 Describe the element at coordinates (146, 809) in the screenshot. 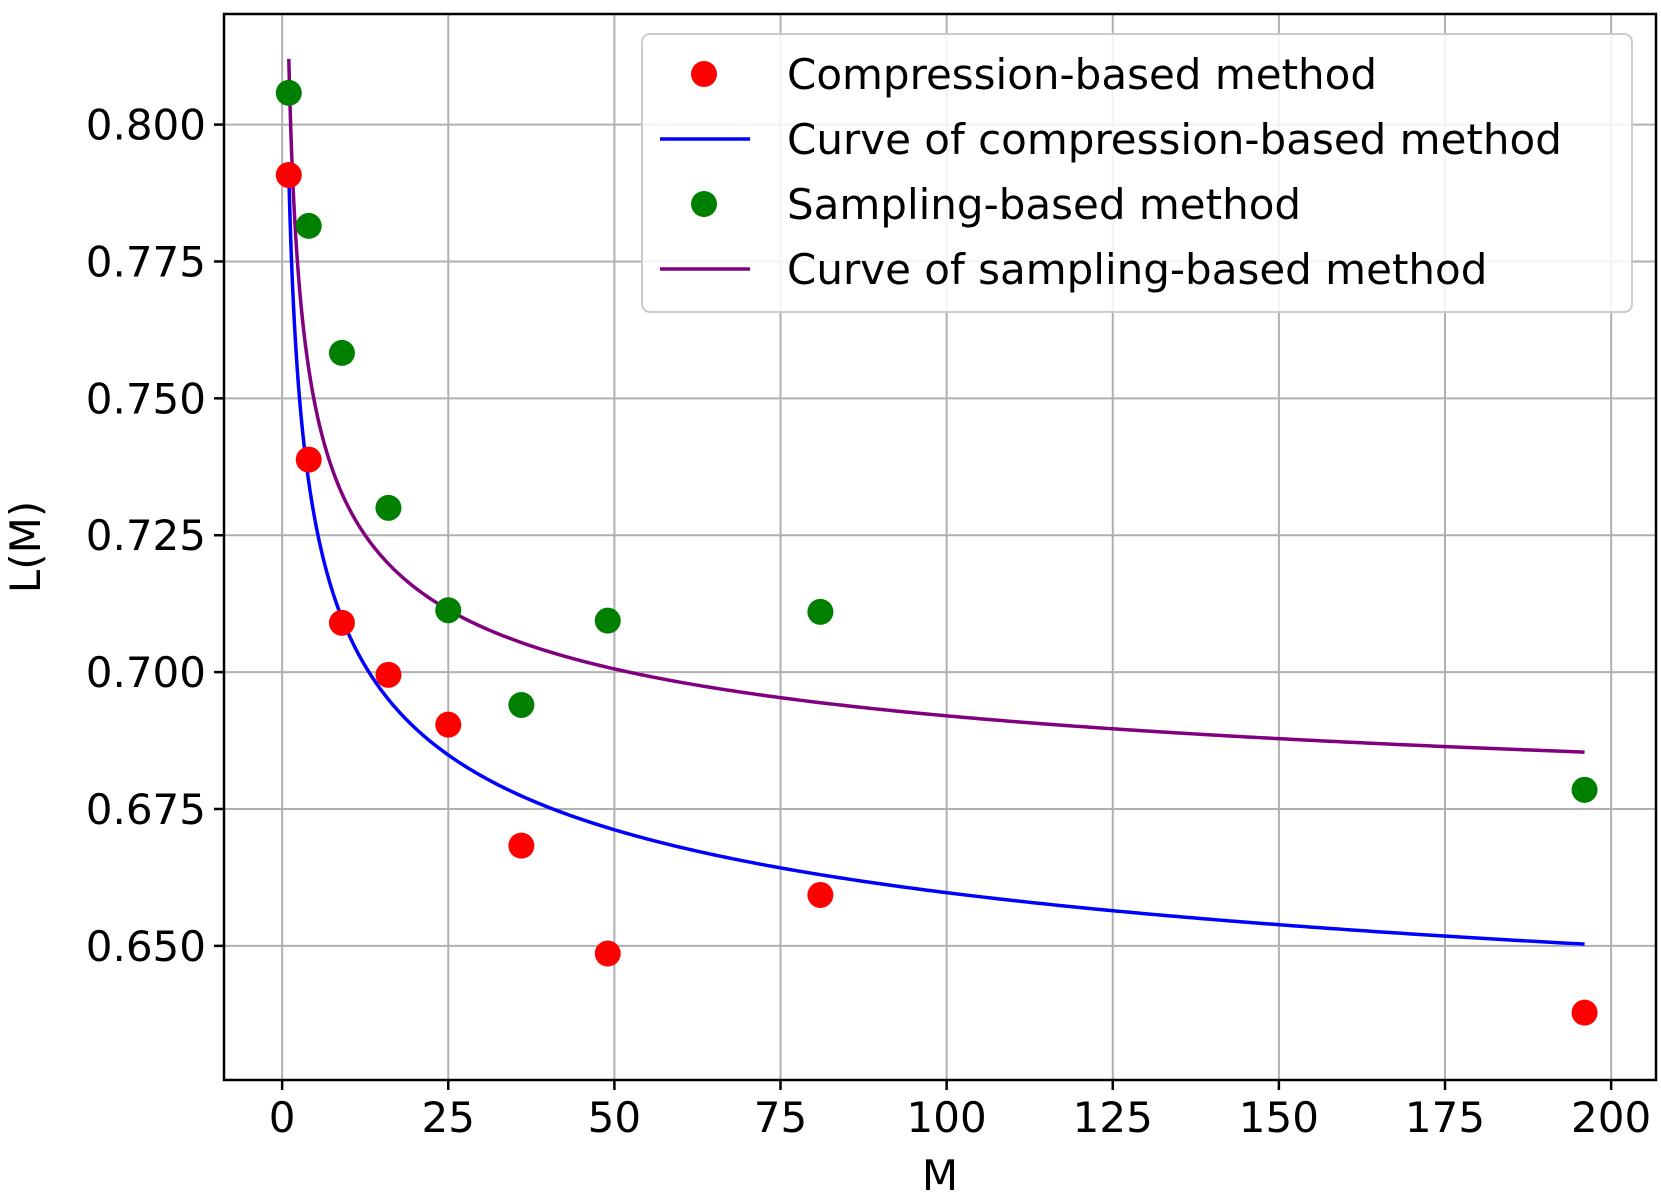

I see `y-tick-label: 0.675` at that location.